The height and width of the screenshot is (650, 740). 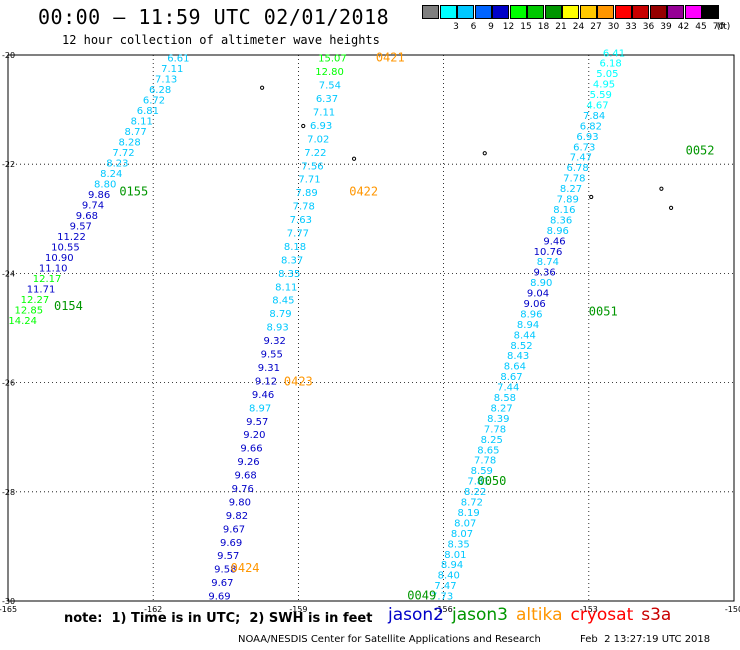 What do you see at coordinates (298, 382) in the screenshot?
I see `pass-time-label: 0423` at bounding box center [298, 382].